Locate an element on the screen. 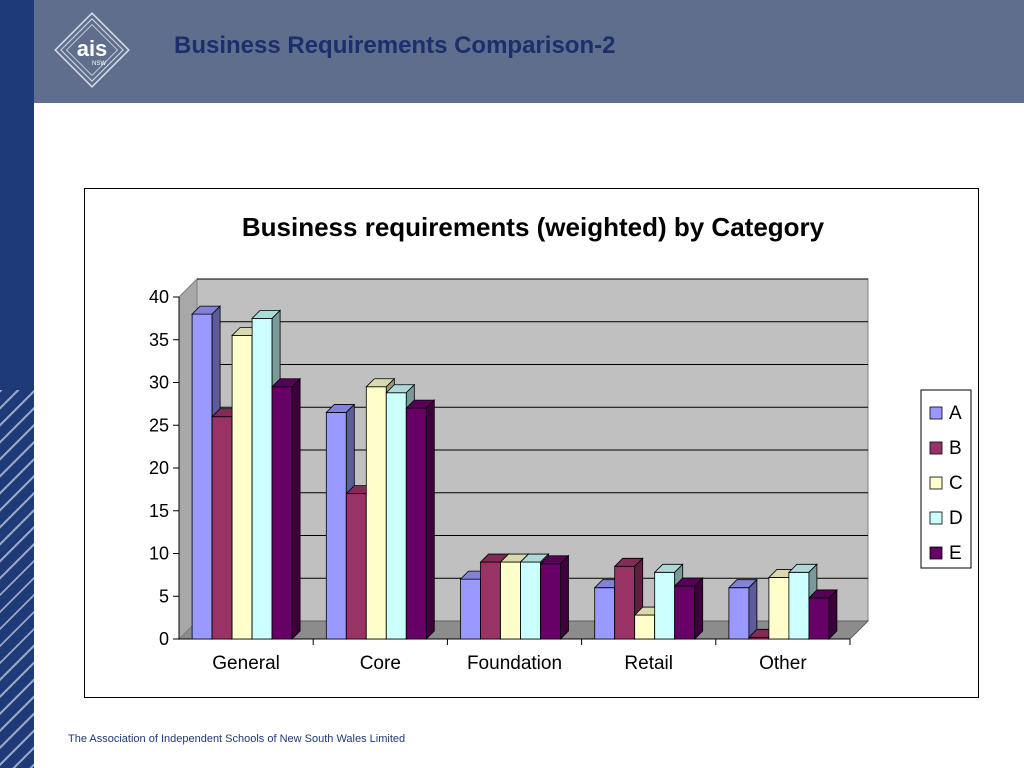  legend-label: B is located at coordinates (955, 448).